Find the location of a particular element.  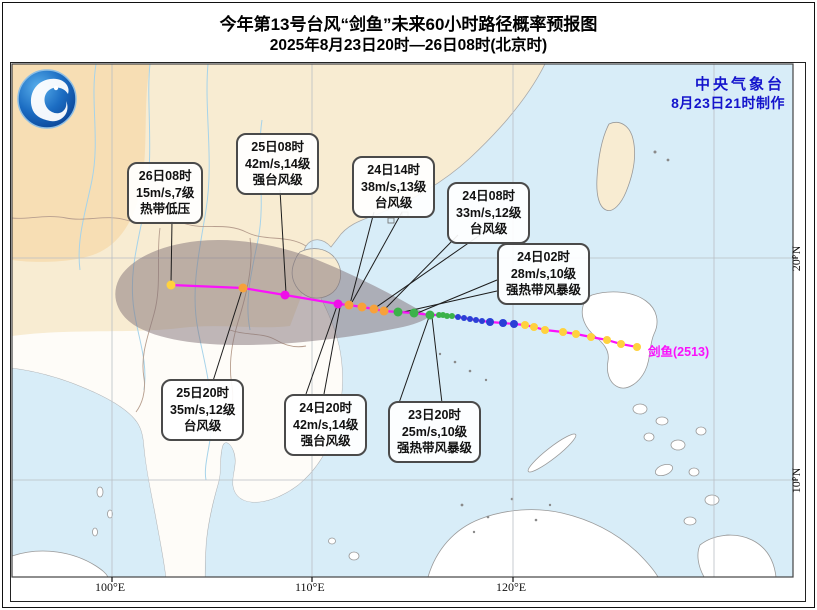

forecast-label-24d02h: 24日02时 28m/s,10级 强热带风暴级 is located at coordinates (544, 274).